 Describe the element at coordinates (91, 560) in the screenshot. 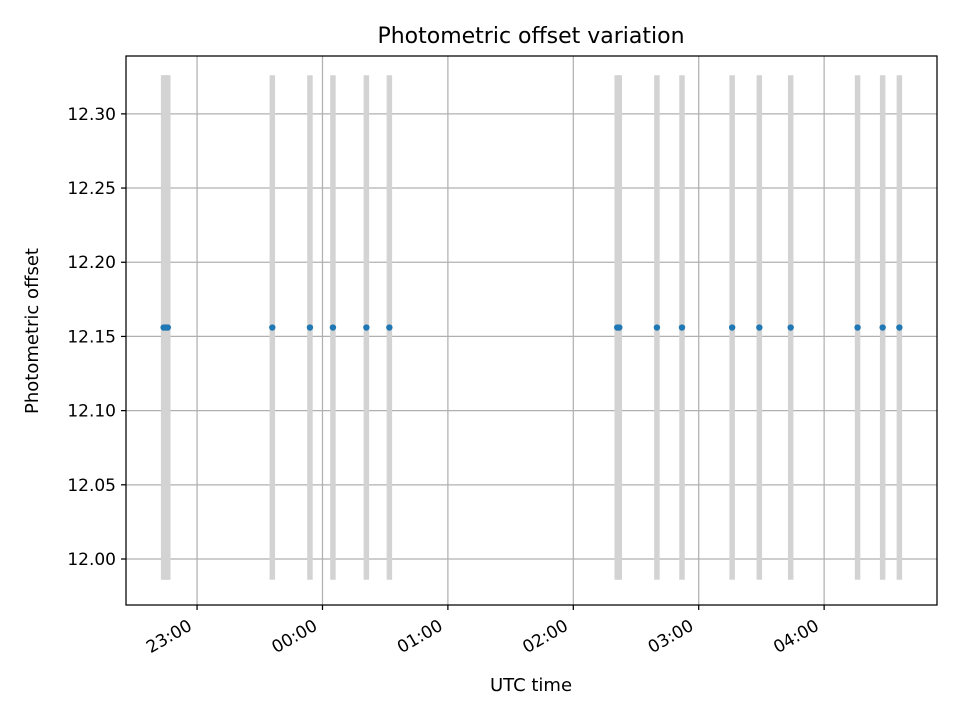

I see `y-tick-label: 12.00` at that location.